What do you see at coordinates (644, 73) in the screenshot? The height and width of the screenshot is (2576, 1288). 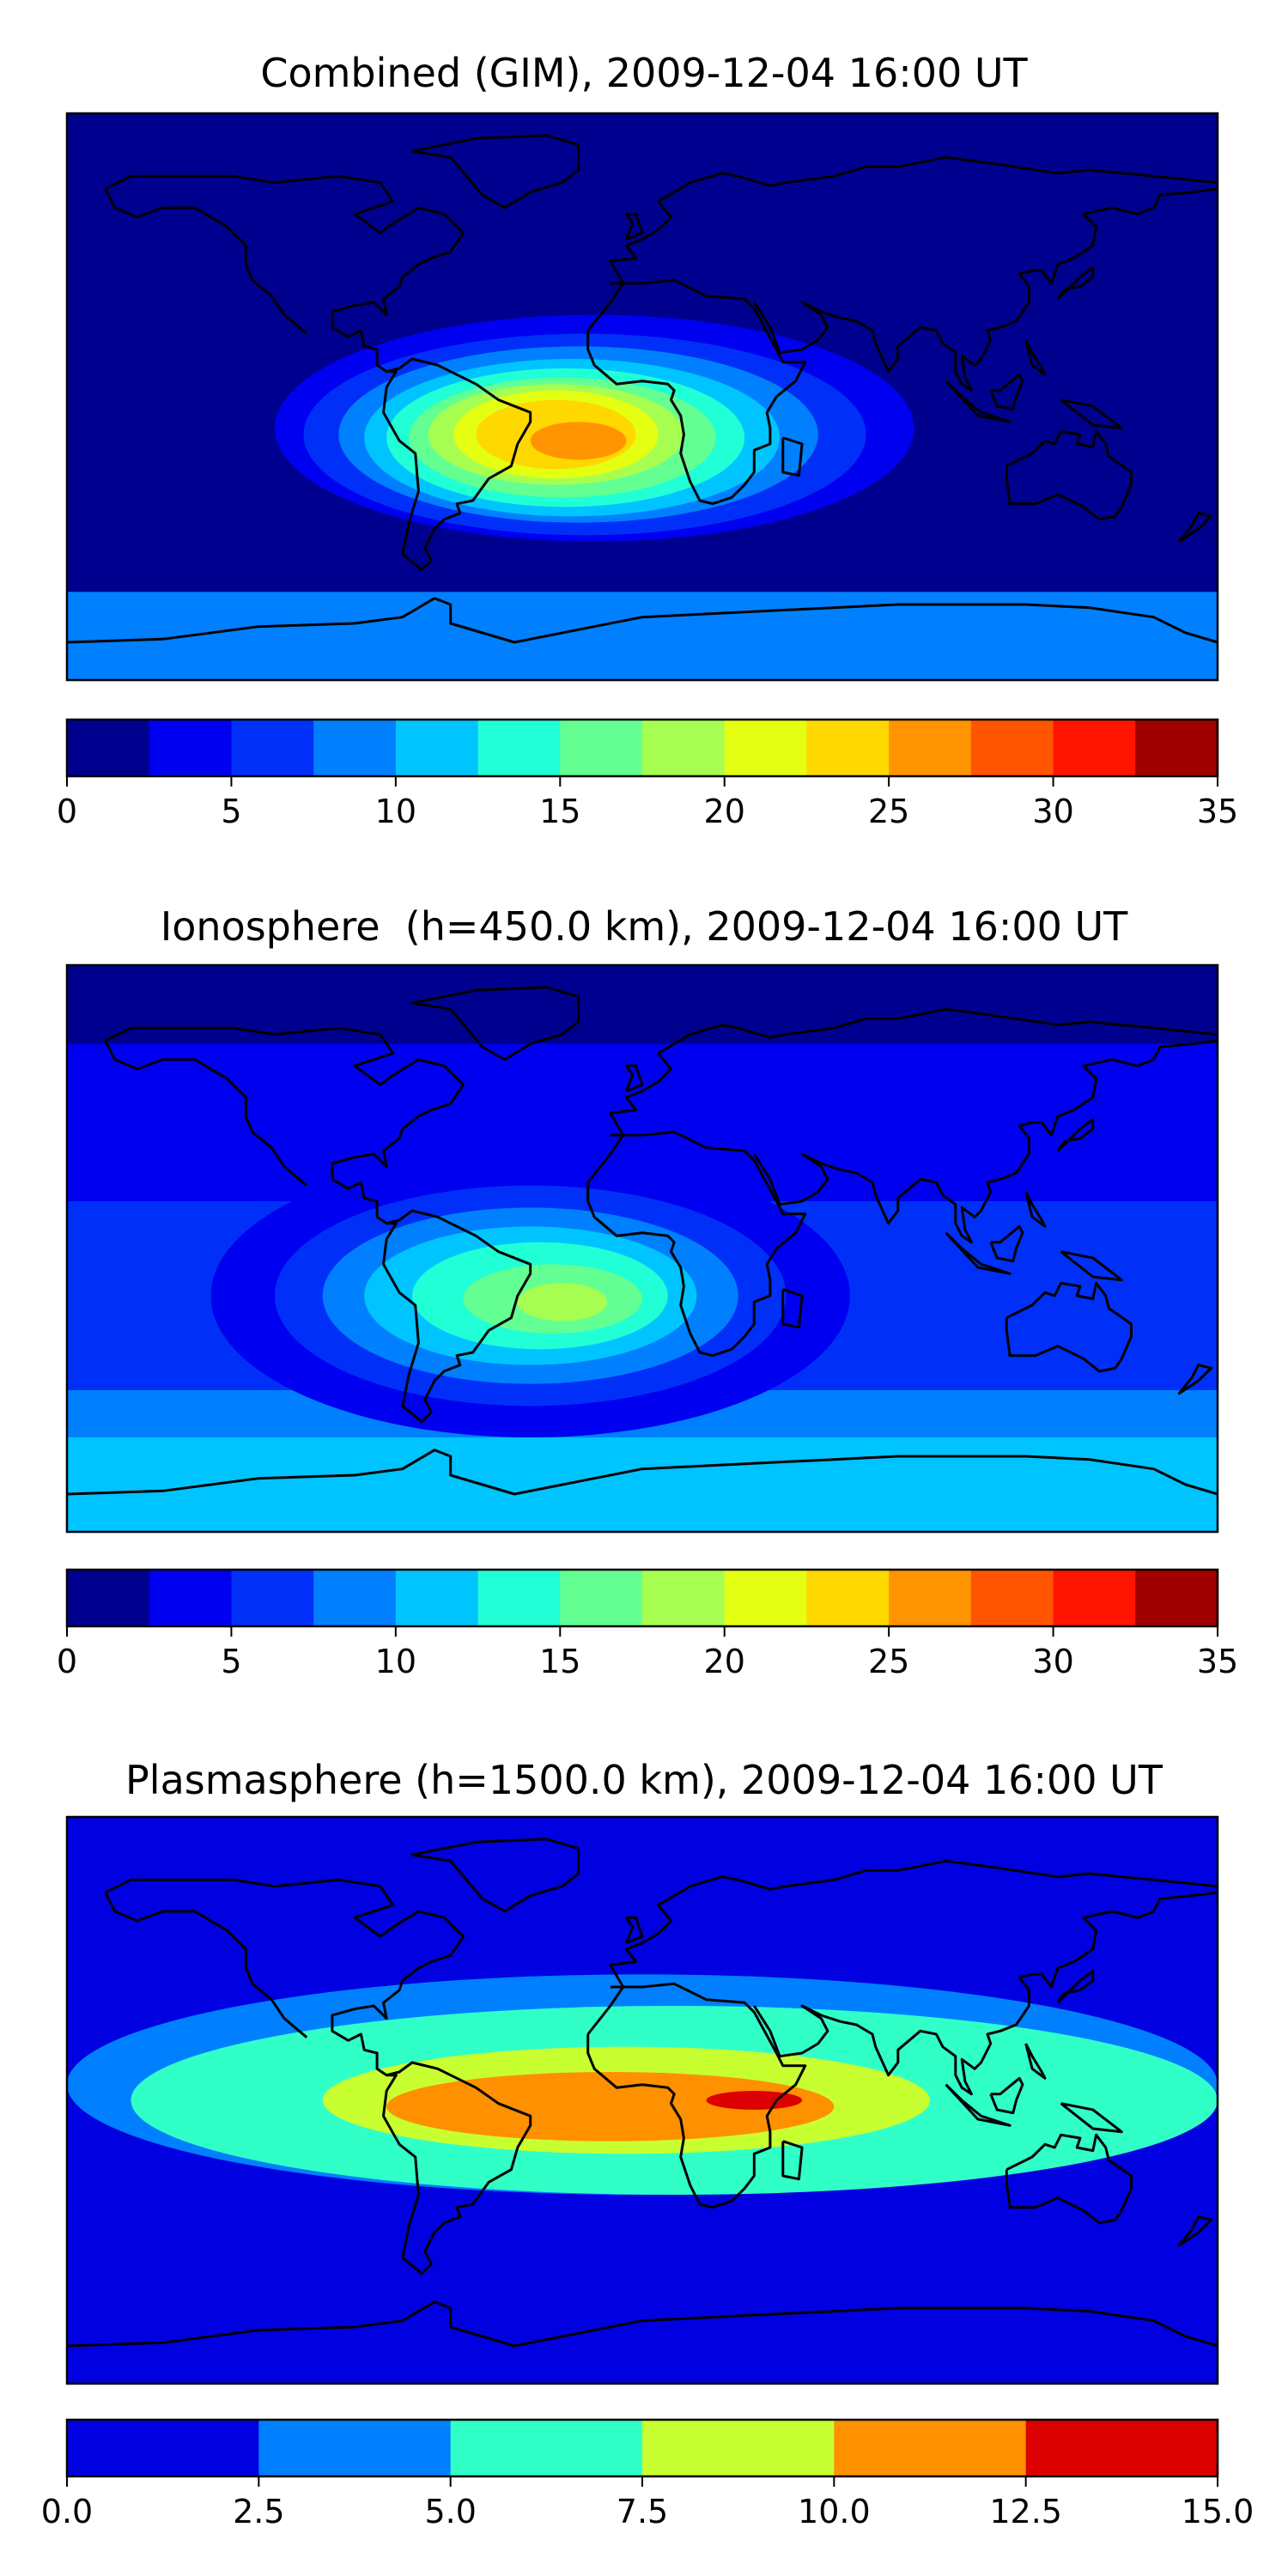 I see `combined-gim-title: Combined (GIM), 2009-12-04 16:00 UT` at bounding box center [644, 73].